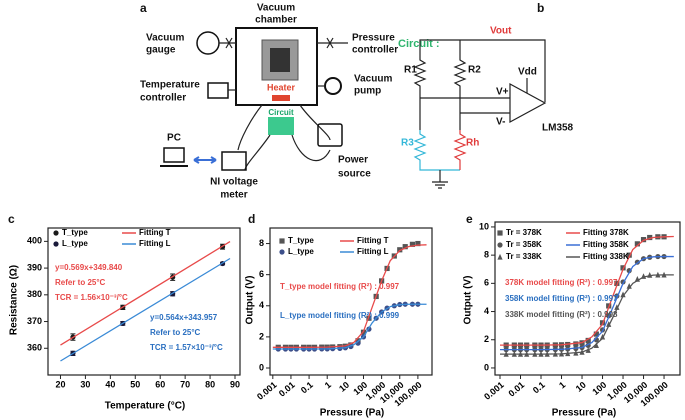 This screenshot has height=420, width=685. What do you see at coordinates (524, 244) in the screenshot?
I see `legend-label: Tr = 358K` at bounding box center [524, 244].